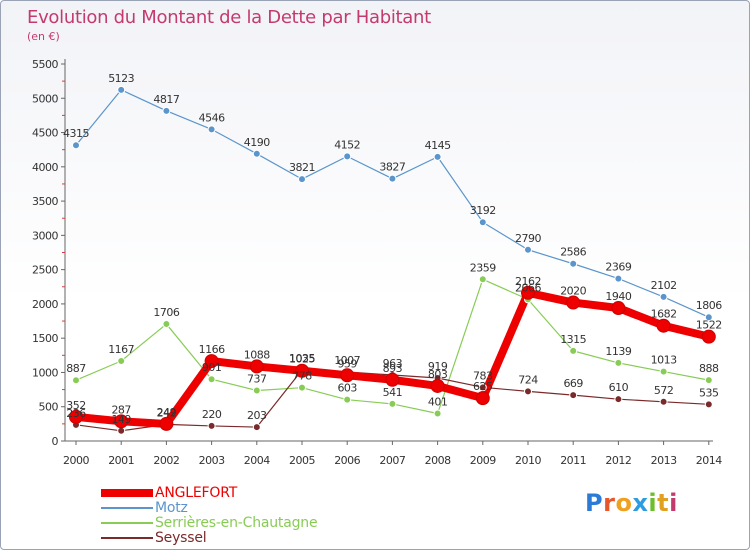 This screenshot has height=550, width=750. Describe the element at coordinates (640, 503) in the screenshot. I see `brand-letter: x` at that location.